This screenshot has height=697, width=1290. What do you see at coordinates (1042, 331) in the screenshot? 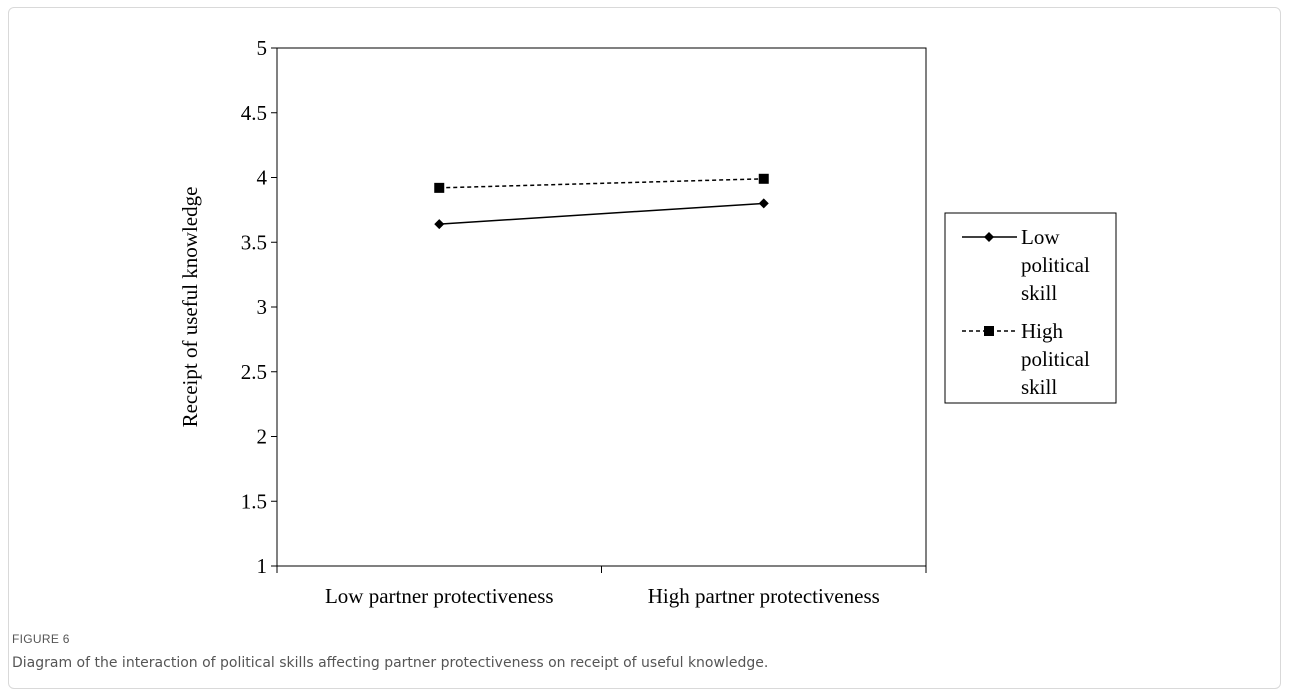
I see `legend-label: High` at bounding box center [1042, 331].